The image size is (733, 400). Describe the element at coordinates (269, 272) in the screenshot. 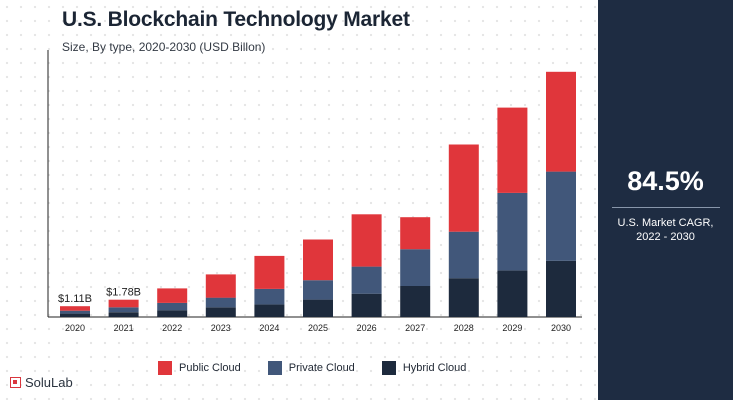

I see `bar-public-cloud-2024` at that location.